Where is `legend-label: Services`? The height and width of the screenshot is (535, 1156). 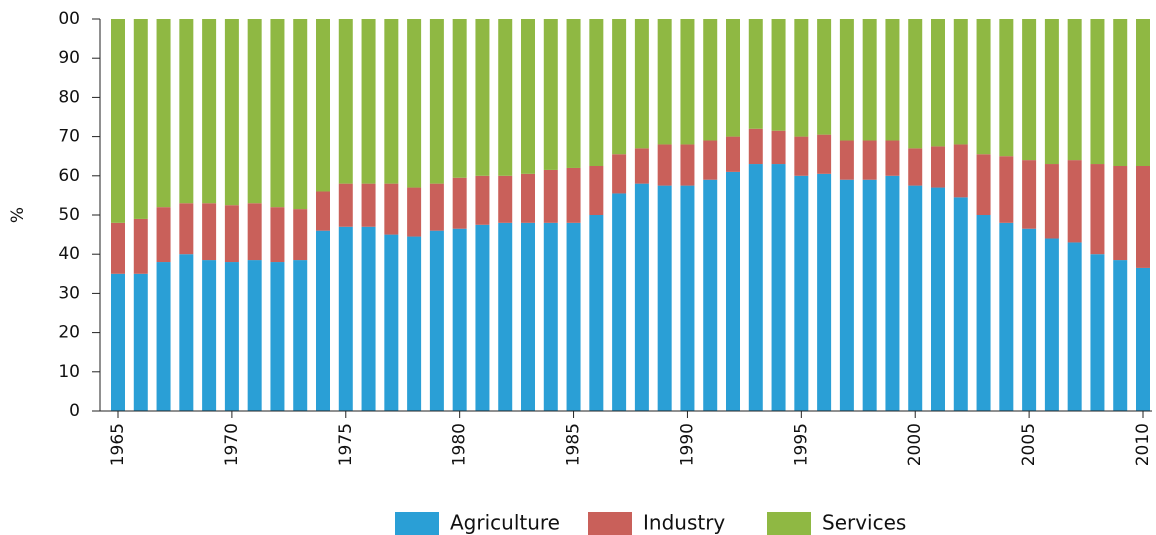 legend-label: Services is located at coordinates (864, 523).